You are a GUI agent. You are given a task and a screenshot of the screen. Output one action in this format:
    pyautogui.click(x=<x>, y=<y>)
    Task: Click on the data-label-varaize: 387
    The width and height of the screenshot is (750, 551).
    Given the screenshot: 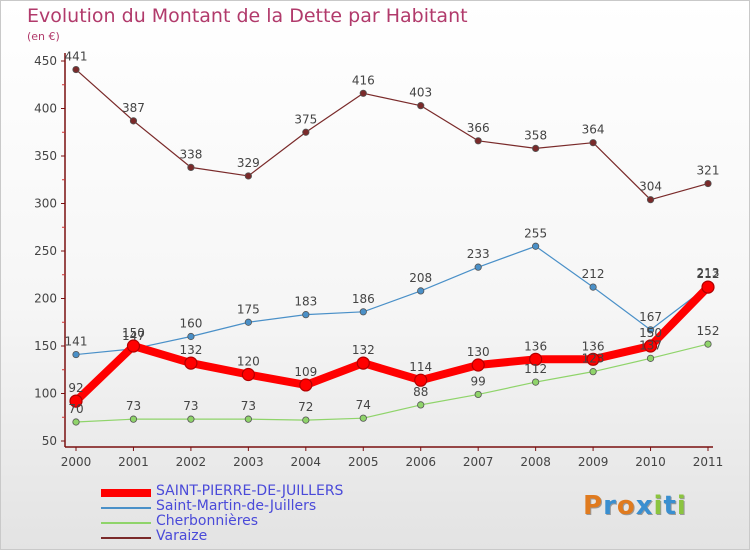 What is the action you would take?
    pyautogui.click(x=133, y=108)
    